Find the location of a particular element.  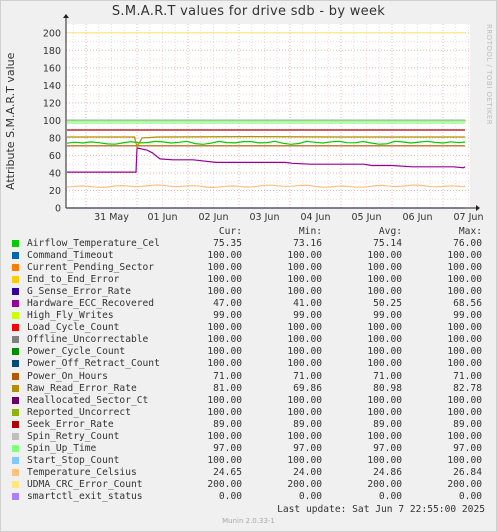

legend-row: Spin_Up_Time 97.00 97.00 97.00 97.00 is located at coordinates (249, 449).